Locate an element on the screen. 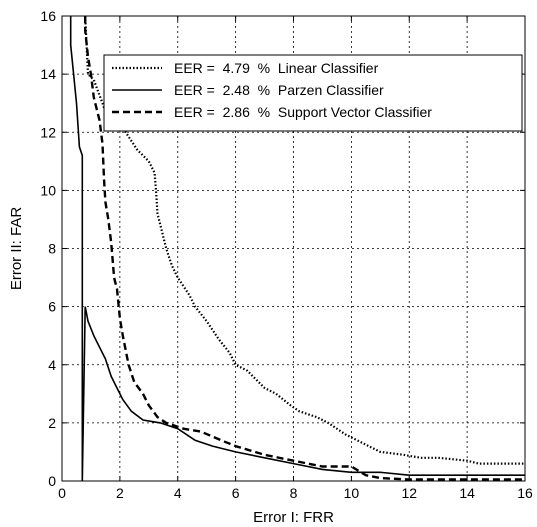  x-tick-label-7: 14 is located at coordinates (467, 493).